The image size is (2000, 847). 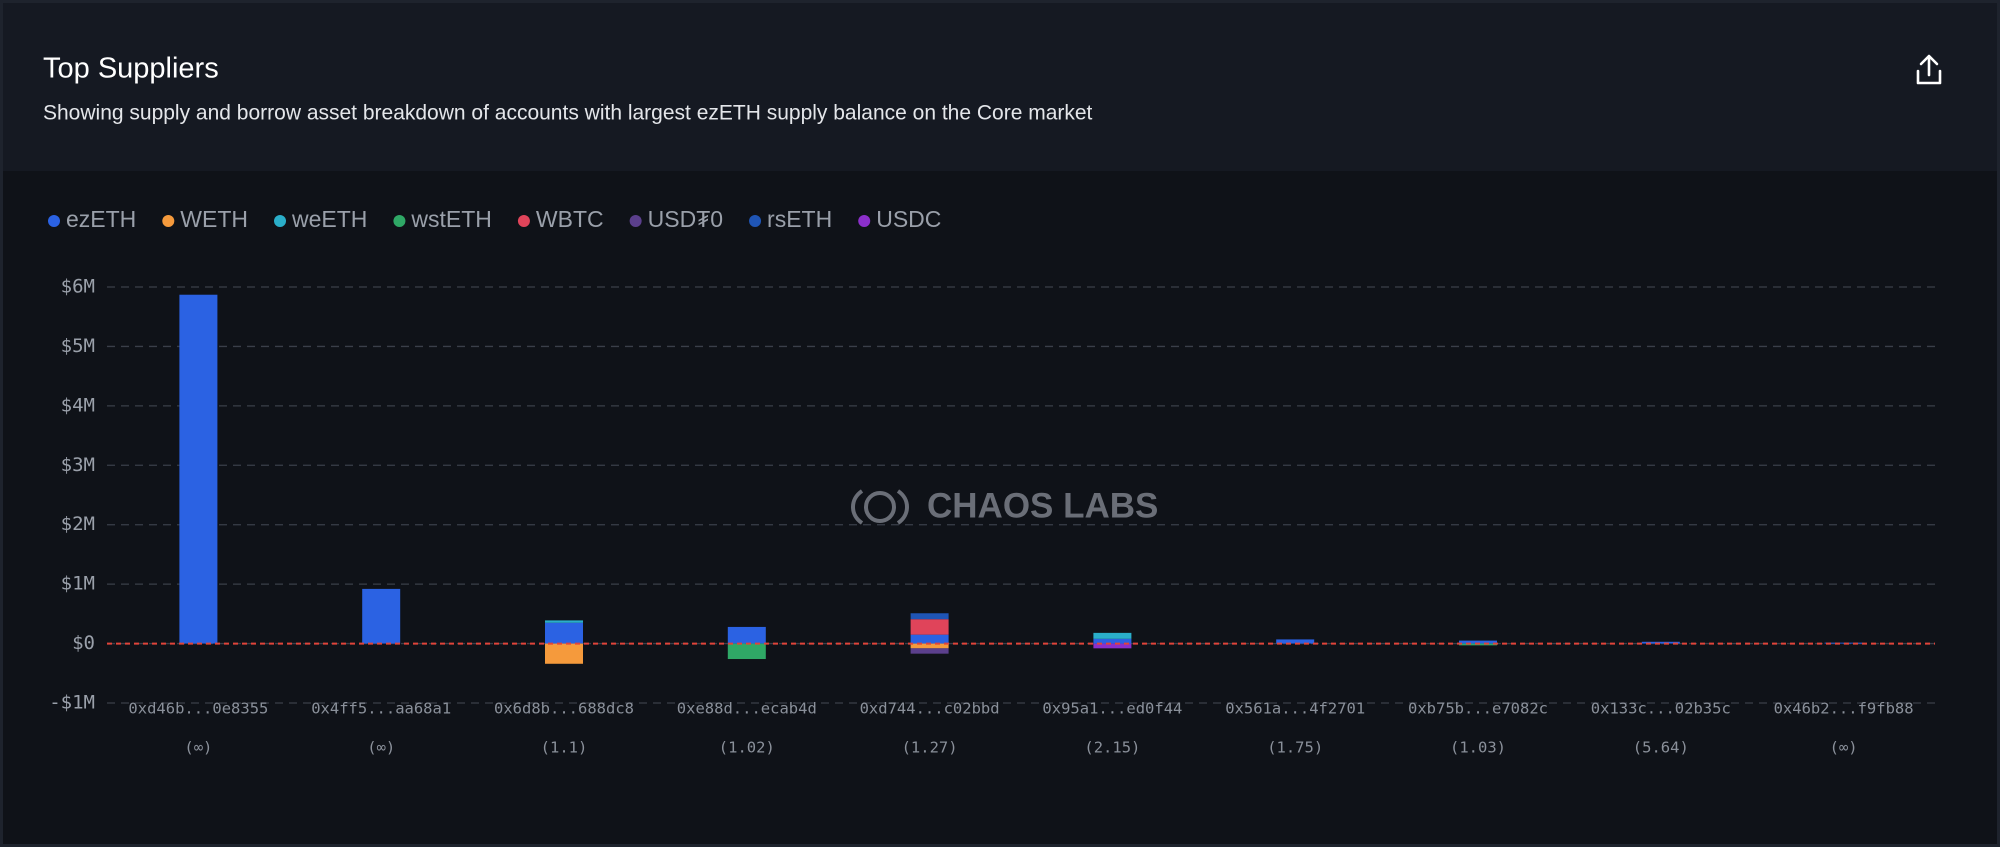 What do you see at coordinates (799, 219) in the screenshot?
I see `legend-label: rsETH` at bounding box center [799, 219].